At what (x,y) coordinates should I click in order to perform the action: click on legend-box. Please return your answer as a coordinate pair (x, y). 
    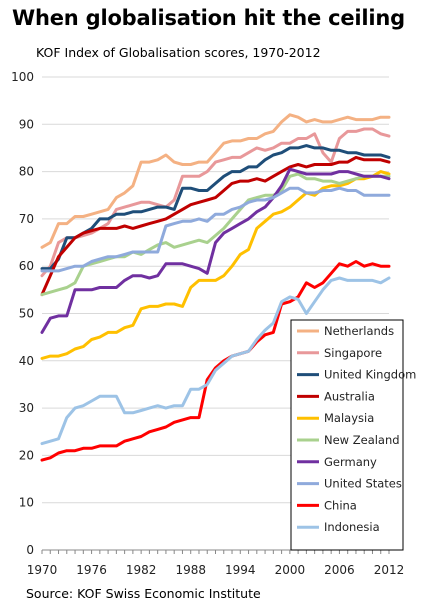
    Looking at the image, I should click on (347, 435).